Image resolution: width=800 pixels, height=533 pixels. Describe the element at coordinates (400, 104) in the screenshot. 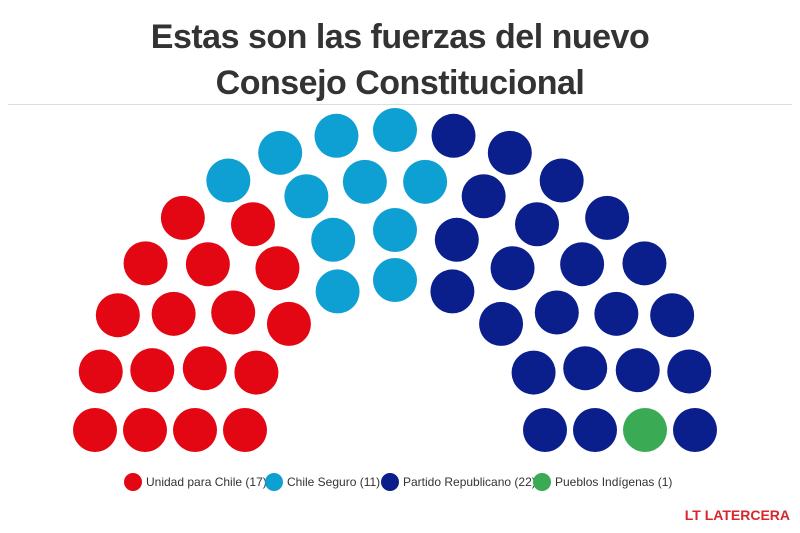

I see `divider` at that location.